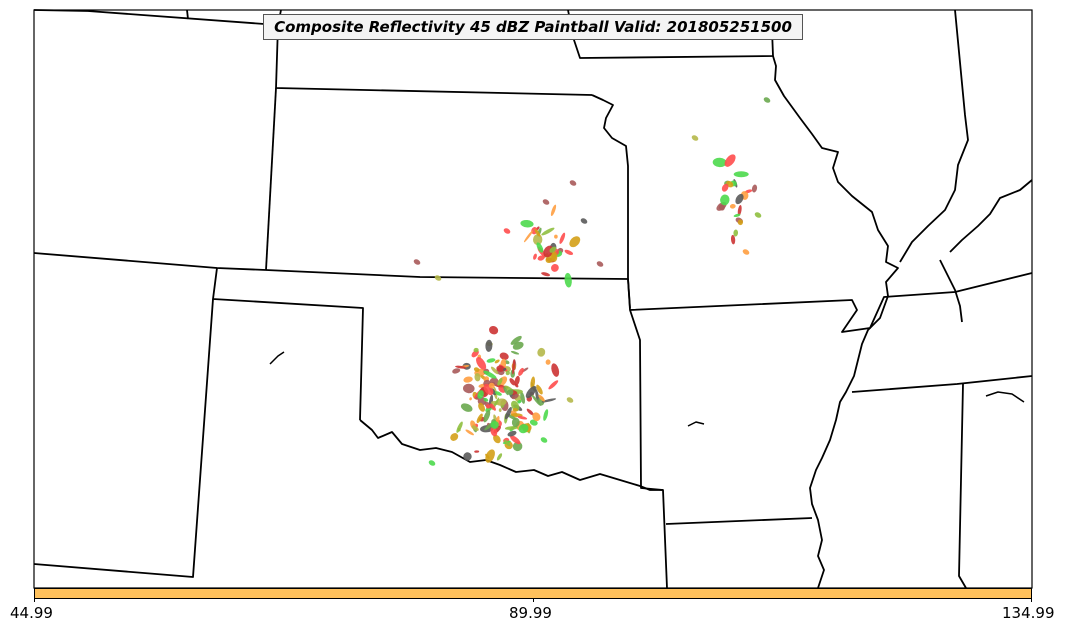 The width and height of the screenshot is (1070, 633). Describe the element at coordinates (831, 302) in the screenshot. I see `border-mo-ar` at that location.